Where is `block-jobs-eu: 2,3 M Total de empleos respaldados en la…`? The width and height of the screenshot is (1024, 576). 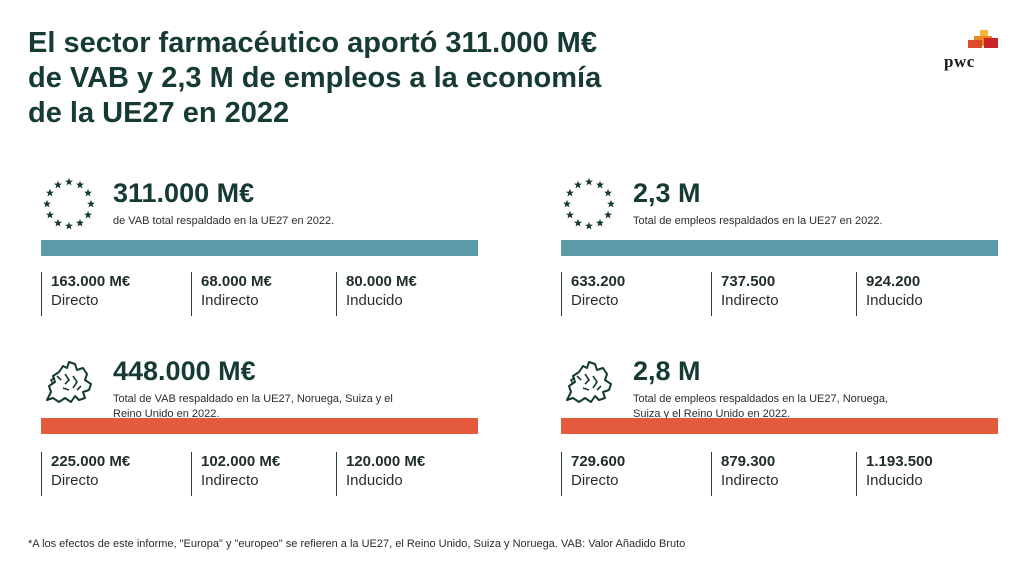
block-jobs-eu: 2,3 M Total de empleos respaldados en la… is located at coordinates (779, 246).